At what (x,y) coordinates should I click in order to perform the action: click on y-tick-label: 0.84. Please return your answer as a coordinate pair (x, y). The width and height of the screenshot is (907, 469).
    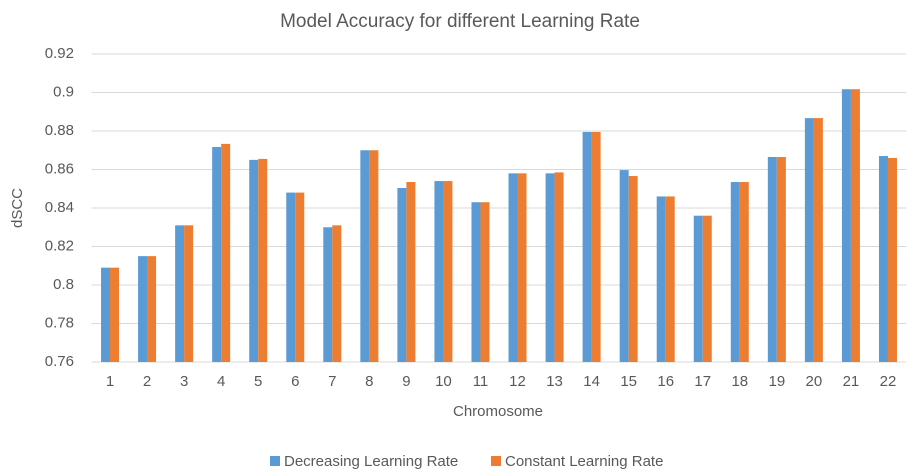
    Looking at the image, I should click on (59, 207).